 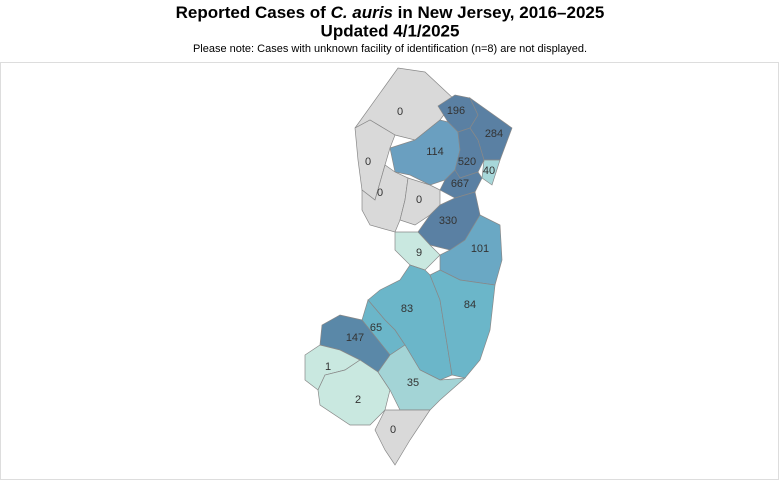 What do you see at coordinates (413, 383) in the screenshot?
I see `county-label: 35` at bounding box center [413, 383].